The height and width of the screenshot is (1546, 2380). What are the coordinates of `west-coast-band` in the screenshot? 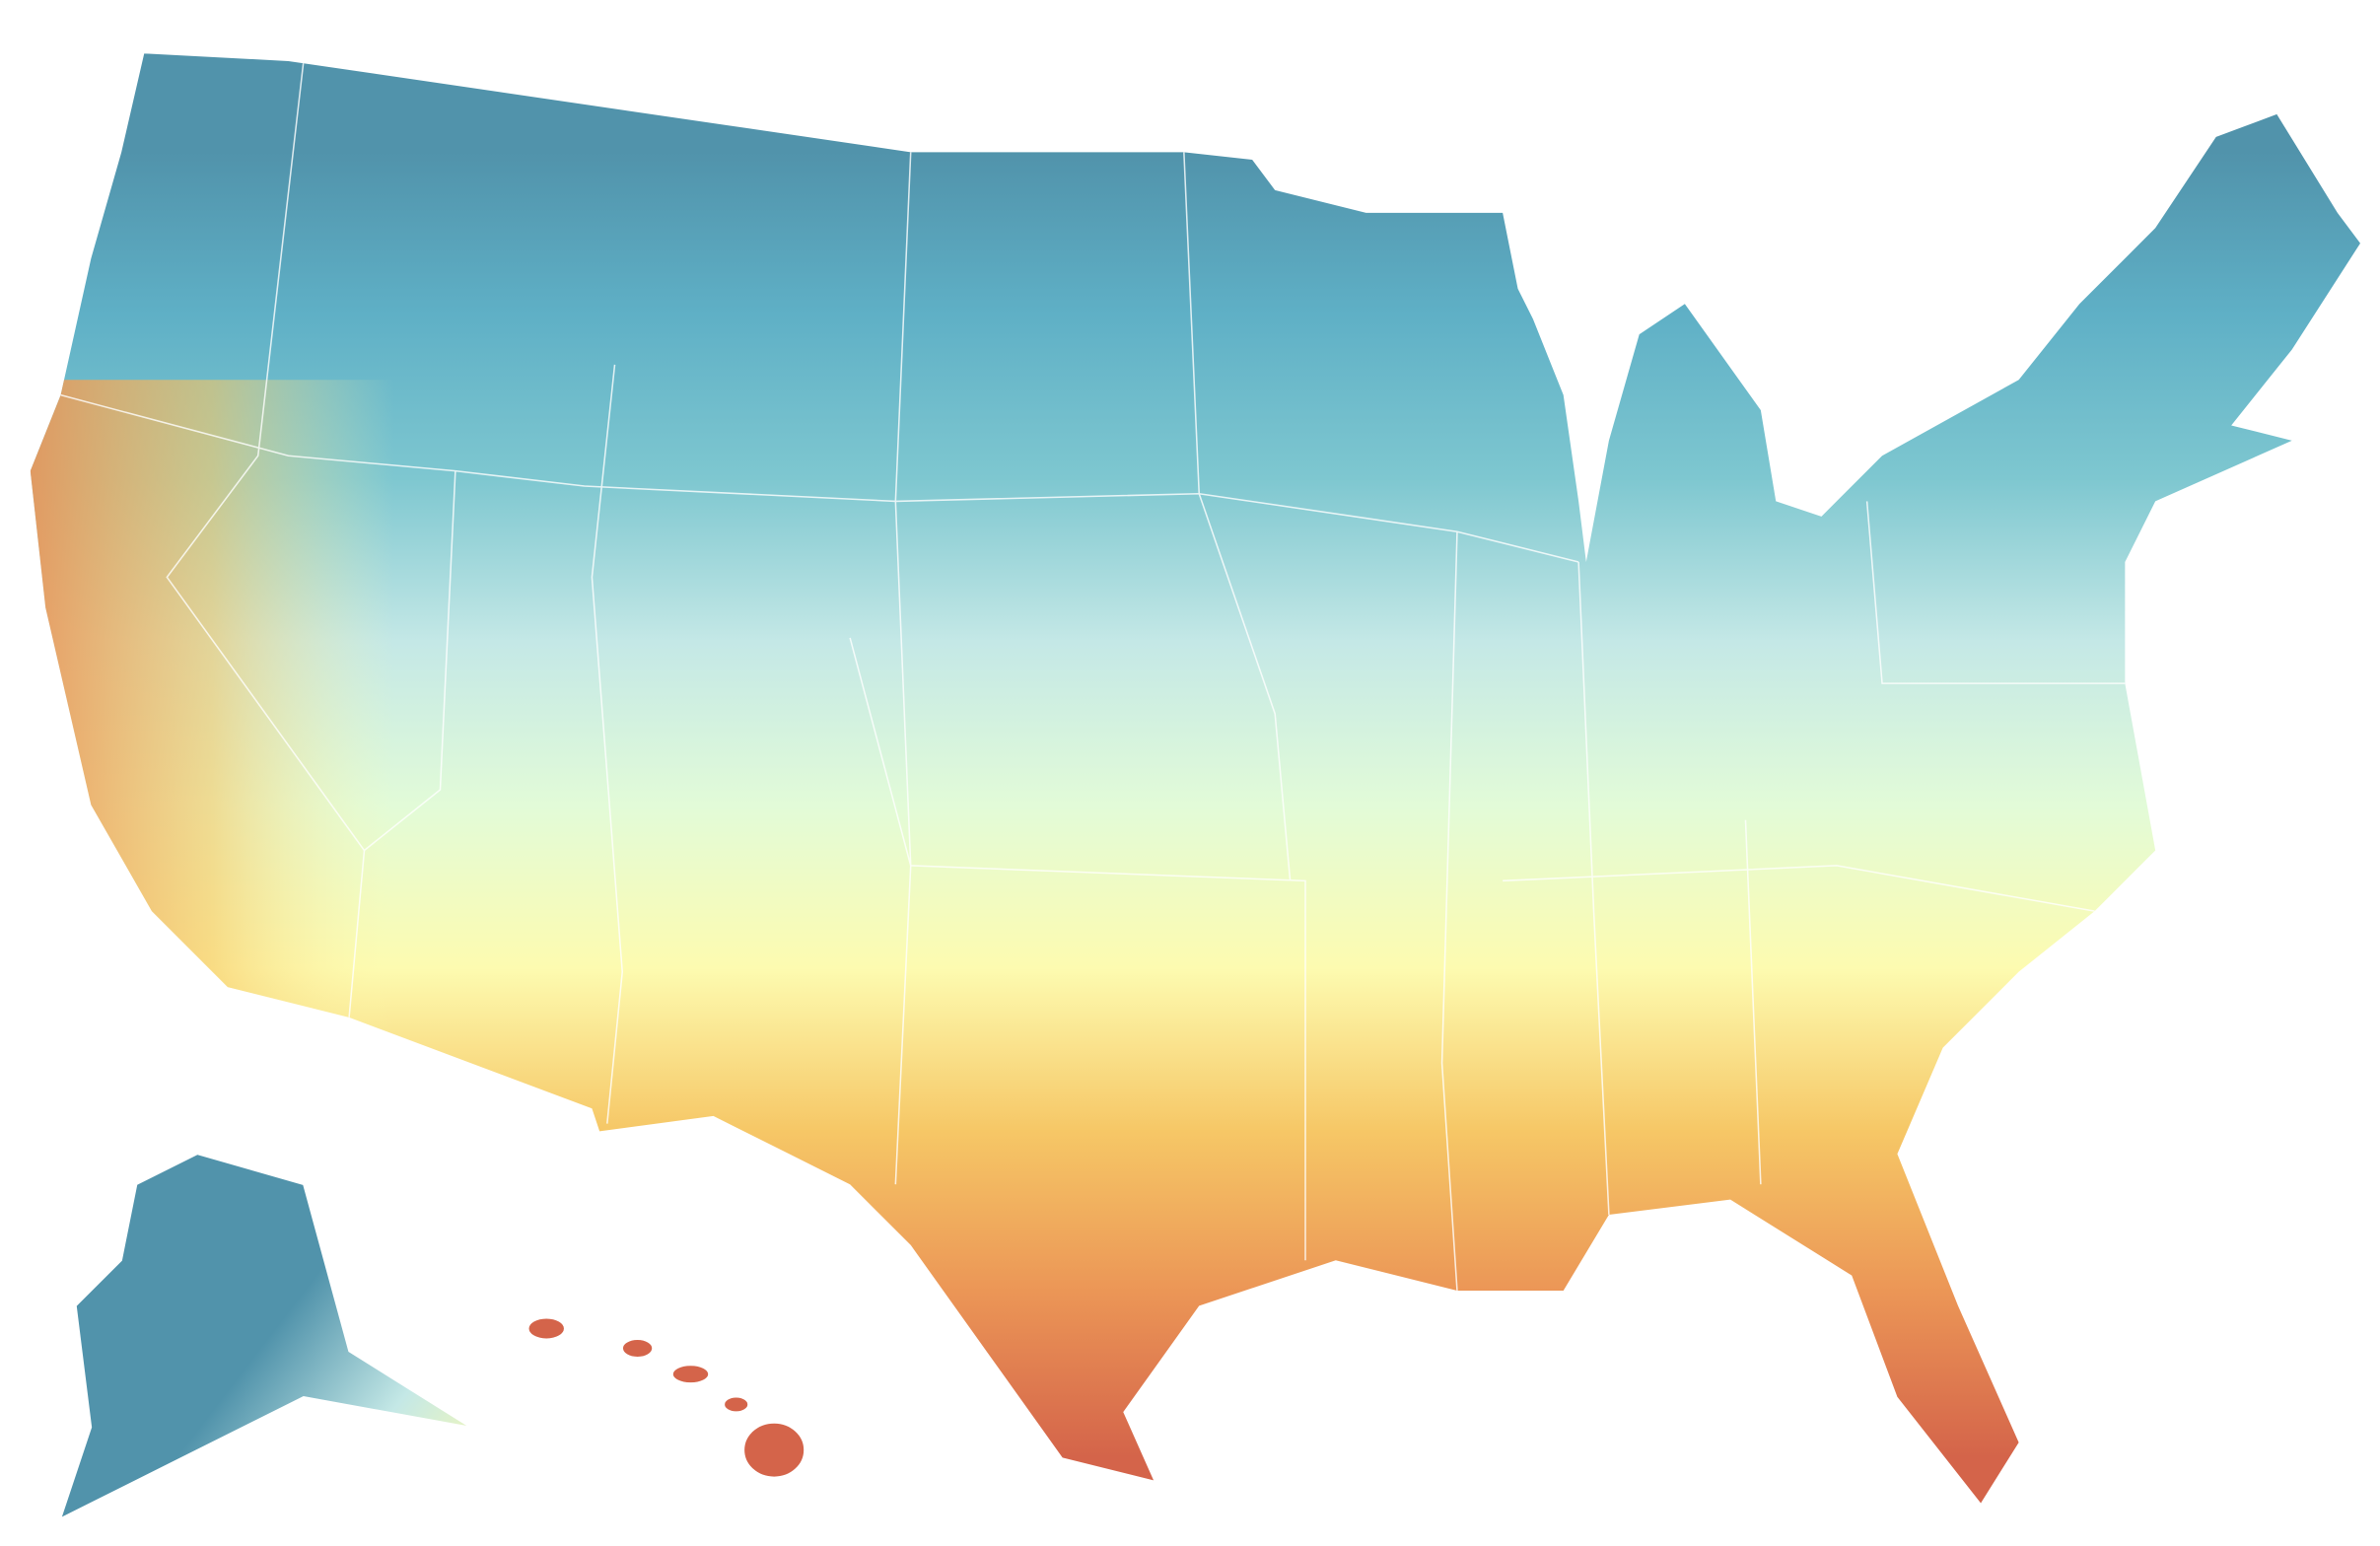 It's located at (242, 774).